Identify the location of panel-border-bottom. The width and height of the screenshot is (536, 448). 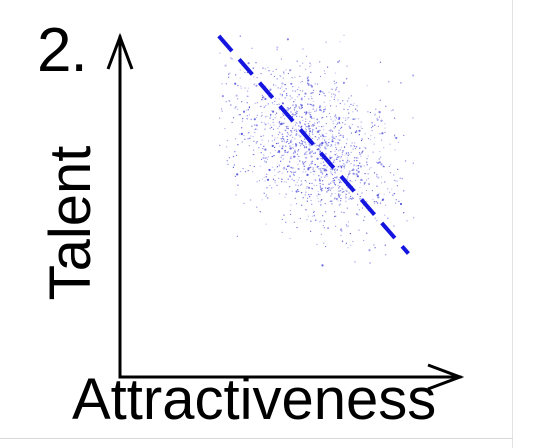
(256, 438).